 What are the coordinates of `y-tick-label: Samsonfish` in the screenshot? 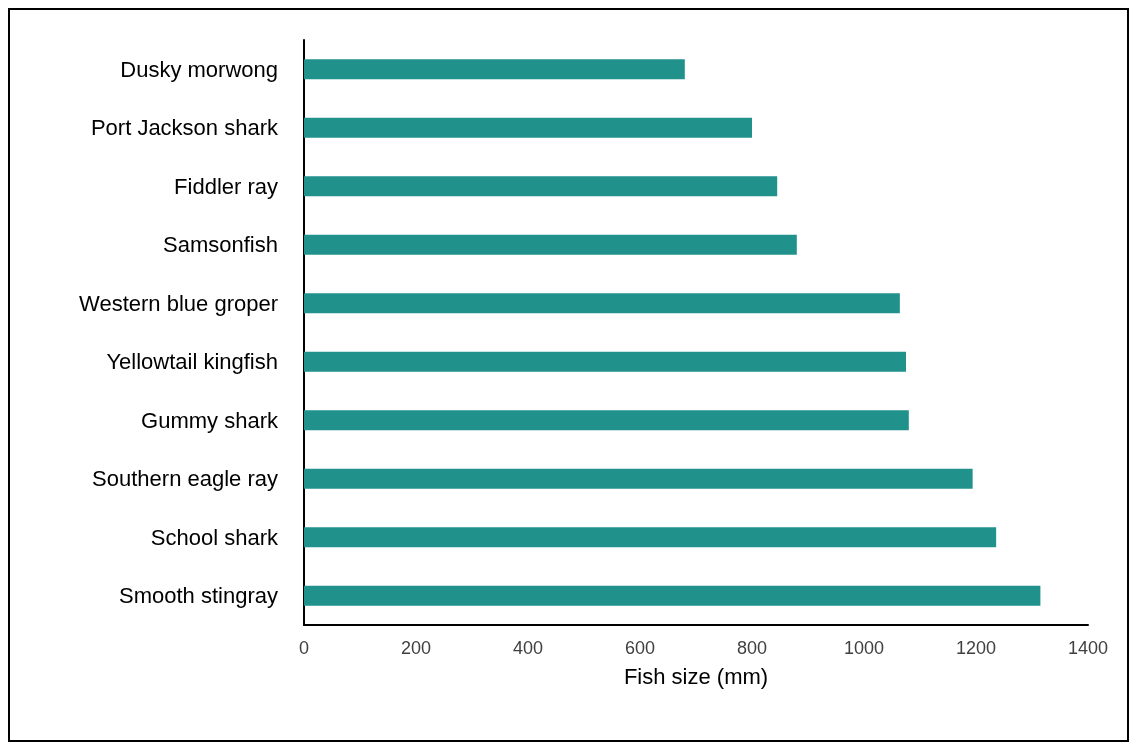 It's located at (220, 245).